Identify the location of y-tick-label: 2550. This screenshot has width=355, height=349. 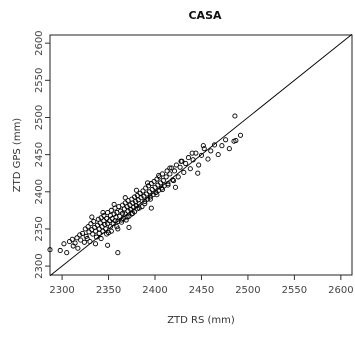
(39, 80).